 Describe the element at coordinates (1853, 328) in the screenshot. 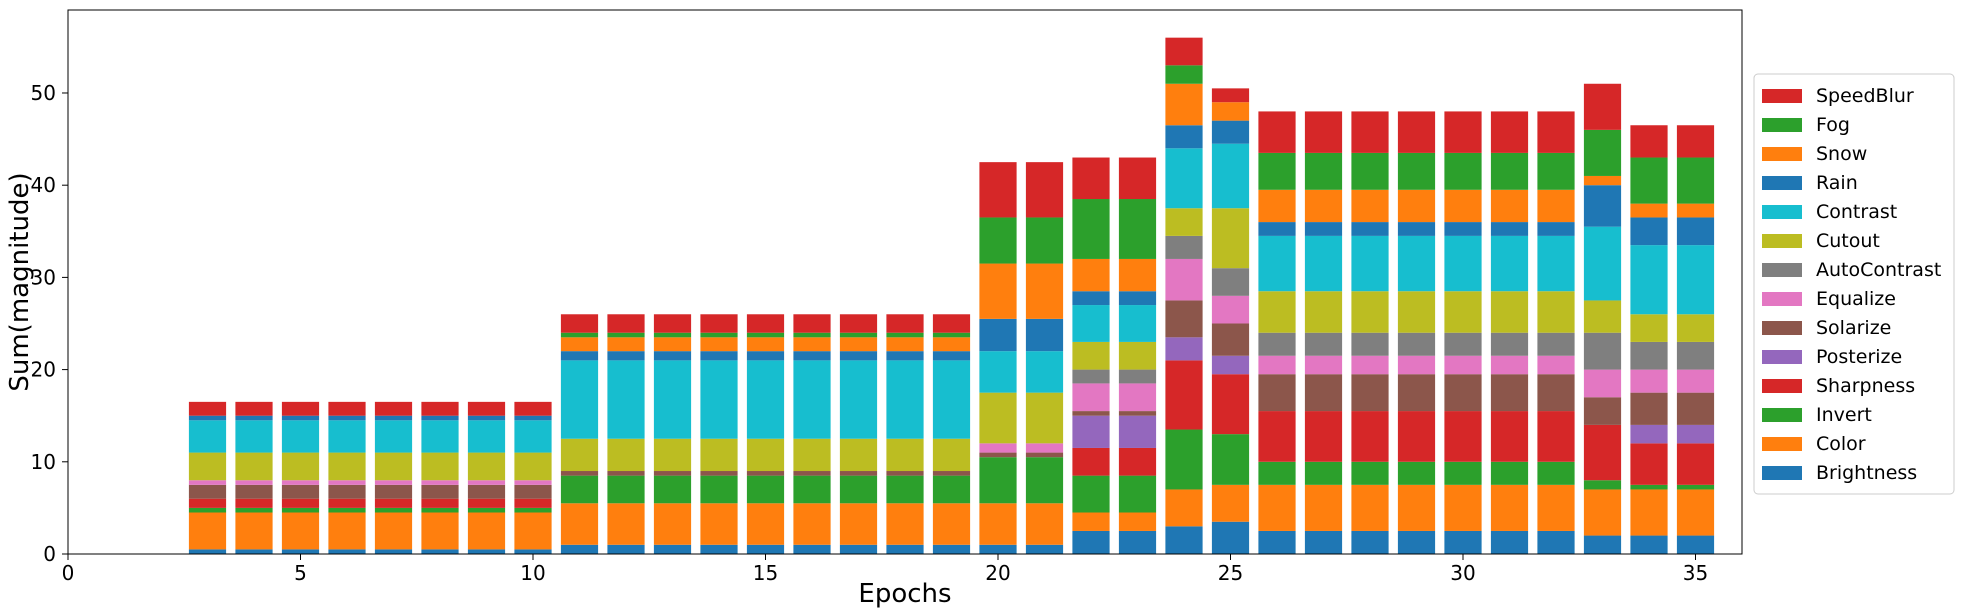

I see `legend-label-solarize: Solarize` at that location.